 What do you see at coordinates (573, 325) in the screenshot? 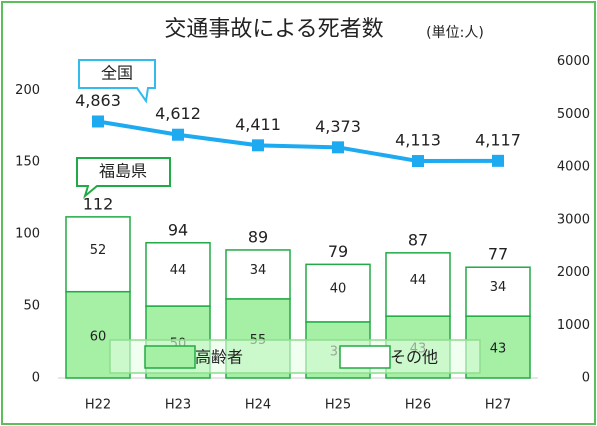
I see `y2-tick-label: 1000` at bounding box center [573, 325].